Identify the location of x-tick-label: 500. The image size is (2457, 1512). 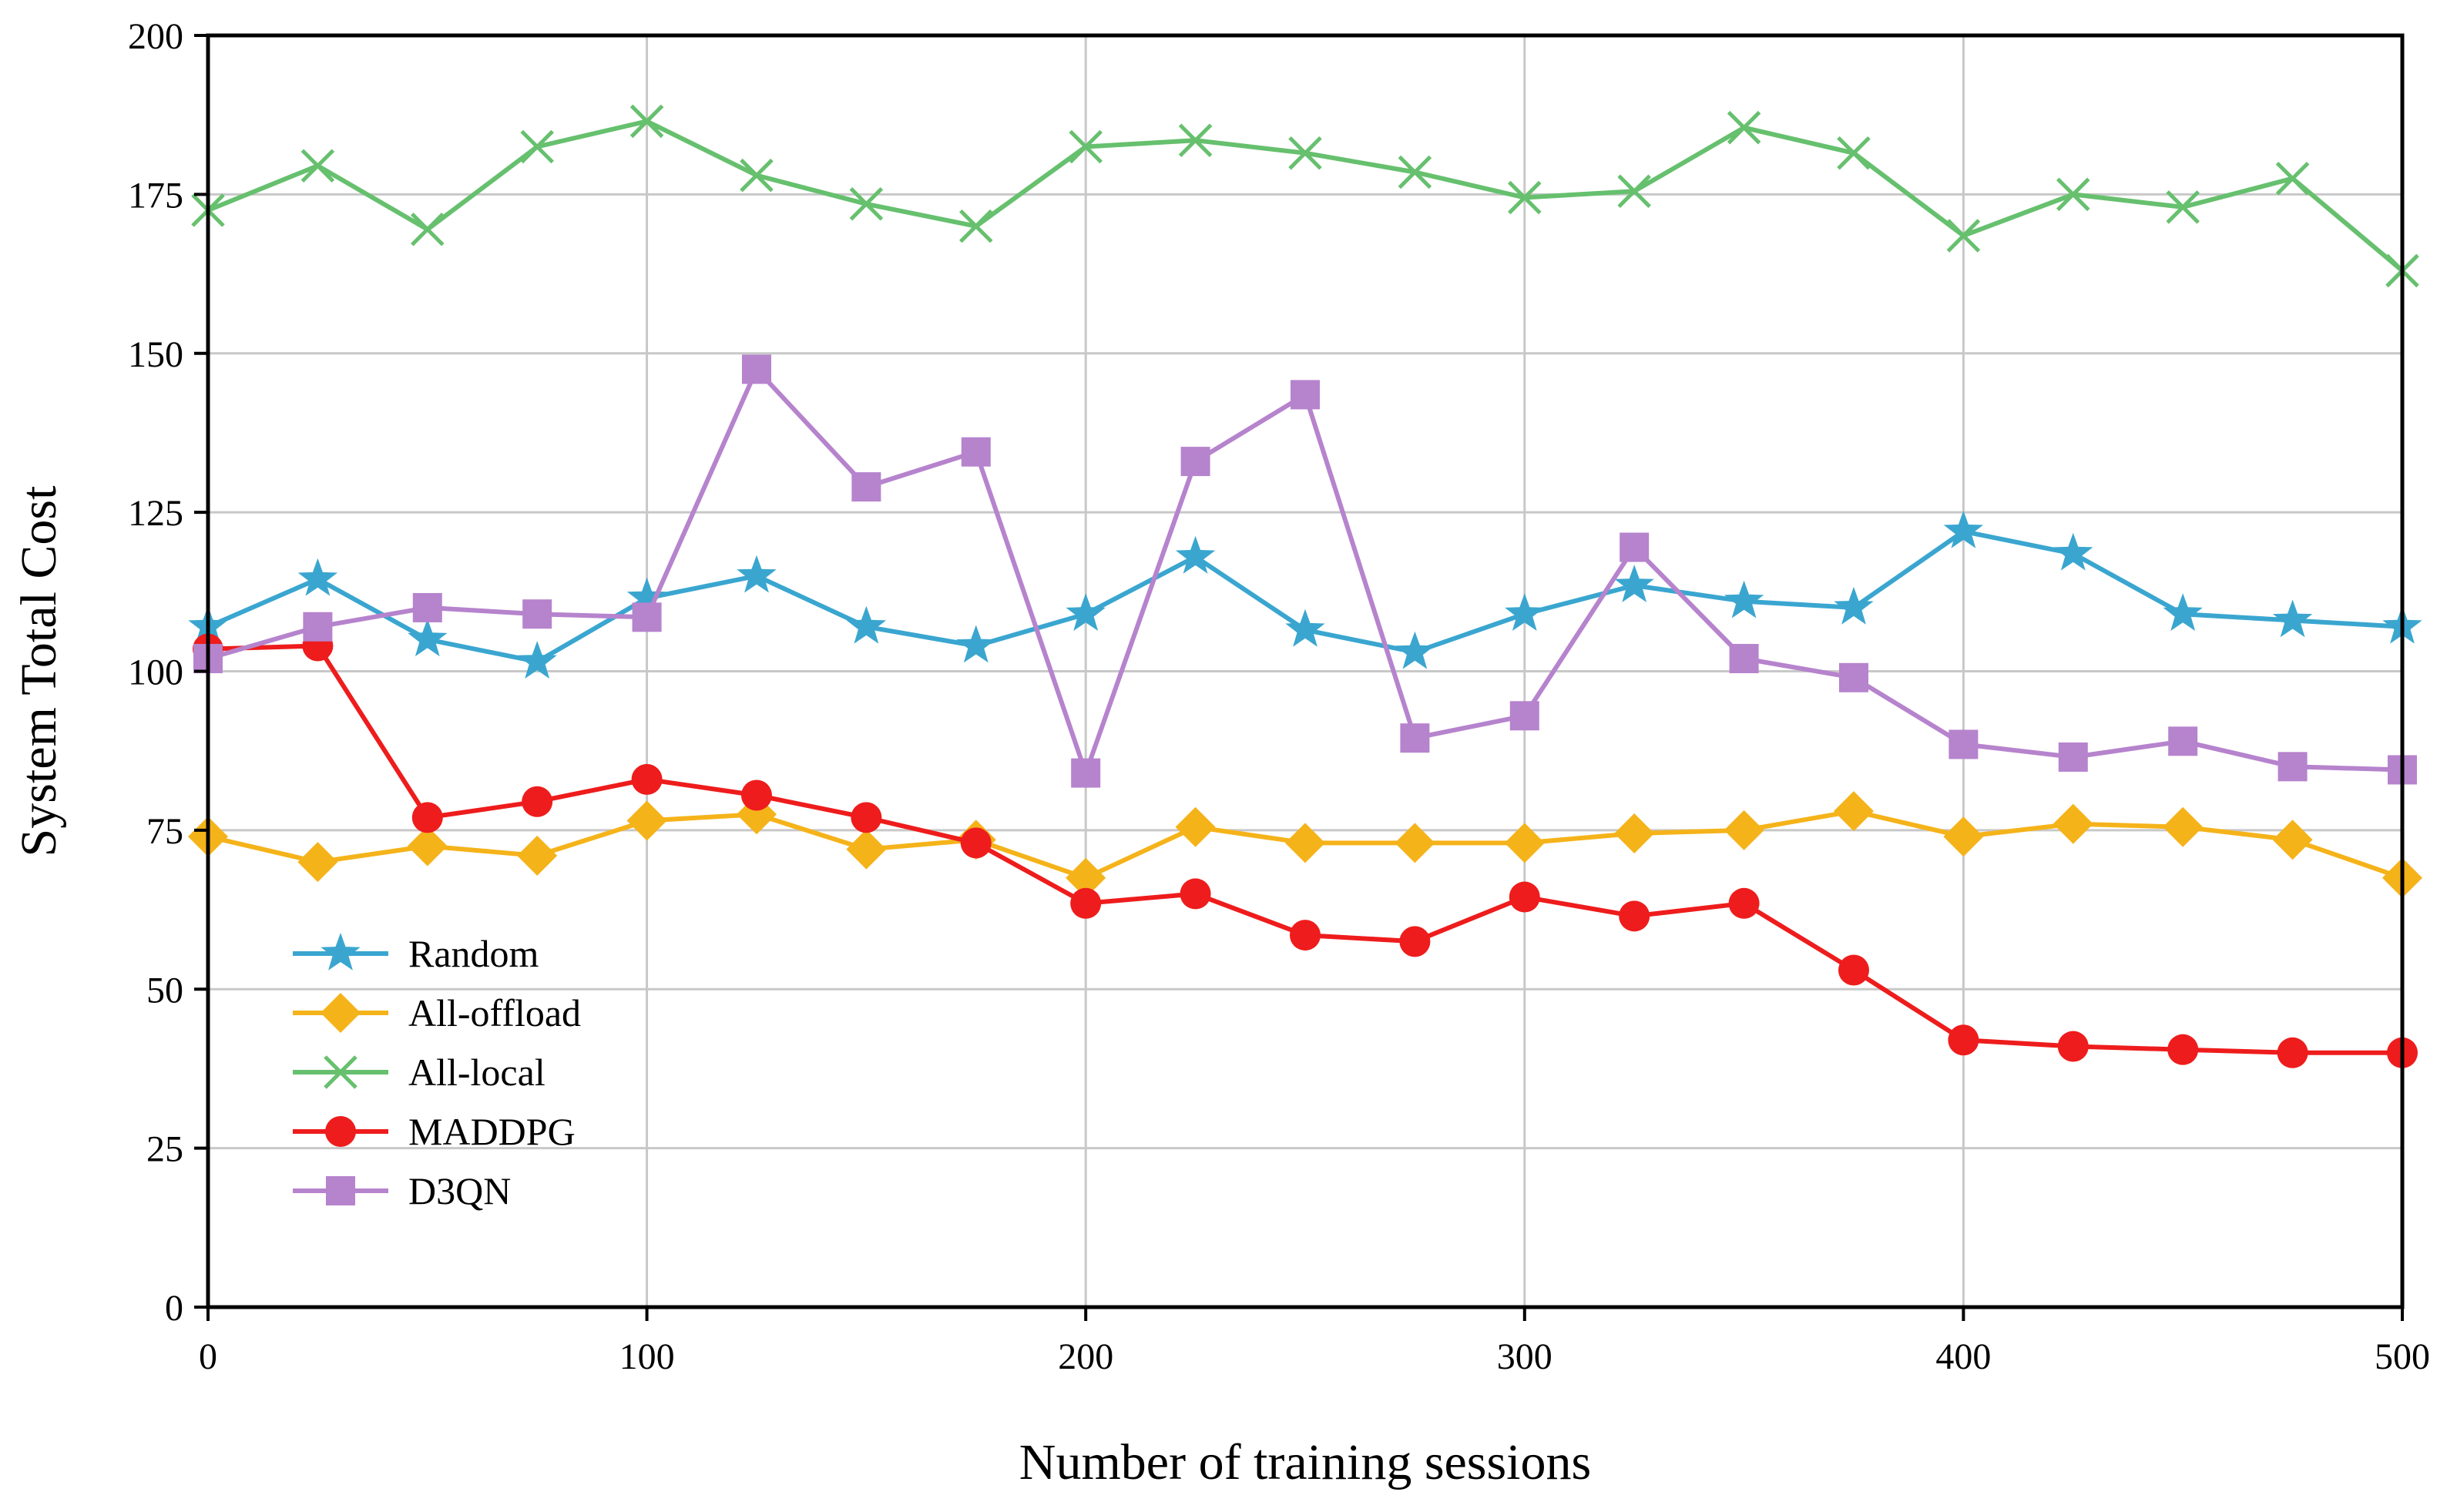
(2403, 1356).